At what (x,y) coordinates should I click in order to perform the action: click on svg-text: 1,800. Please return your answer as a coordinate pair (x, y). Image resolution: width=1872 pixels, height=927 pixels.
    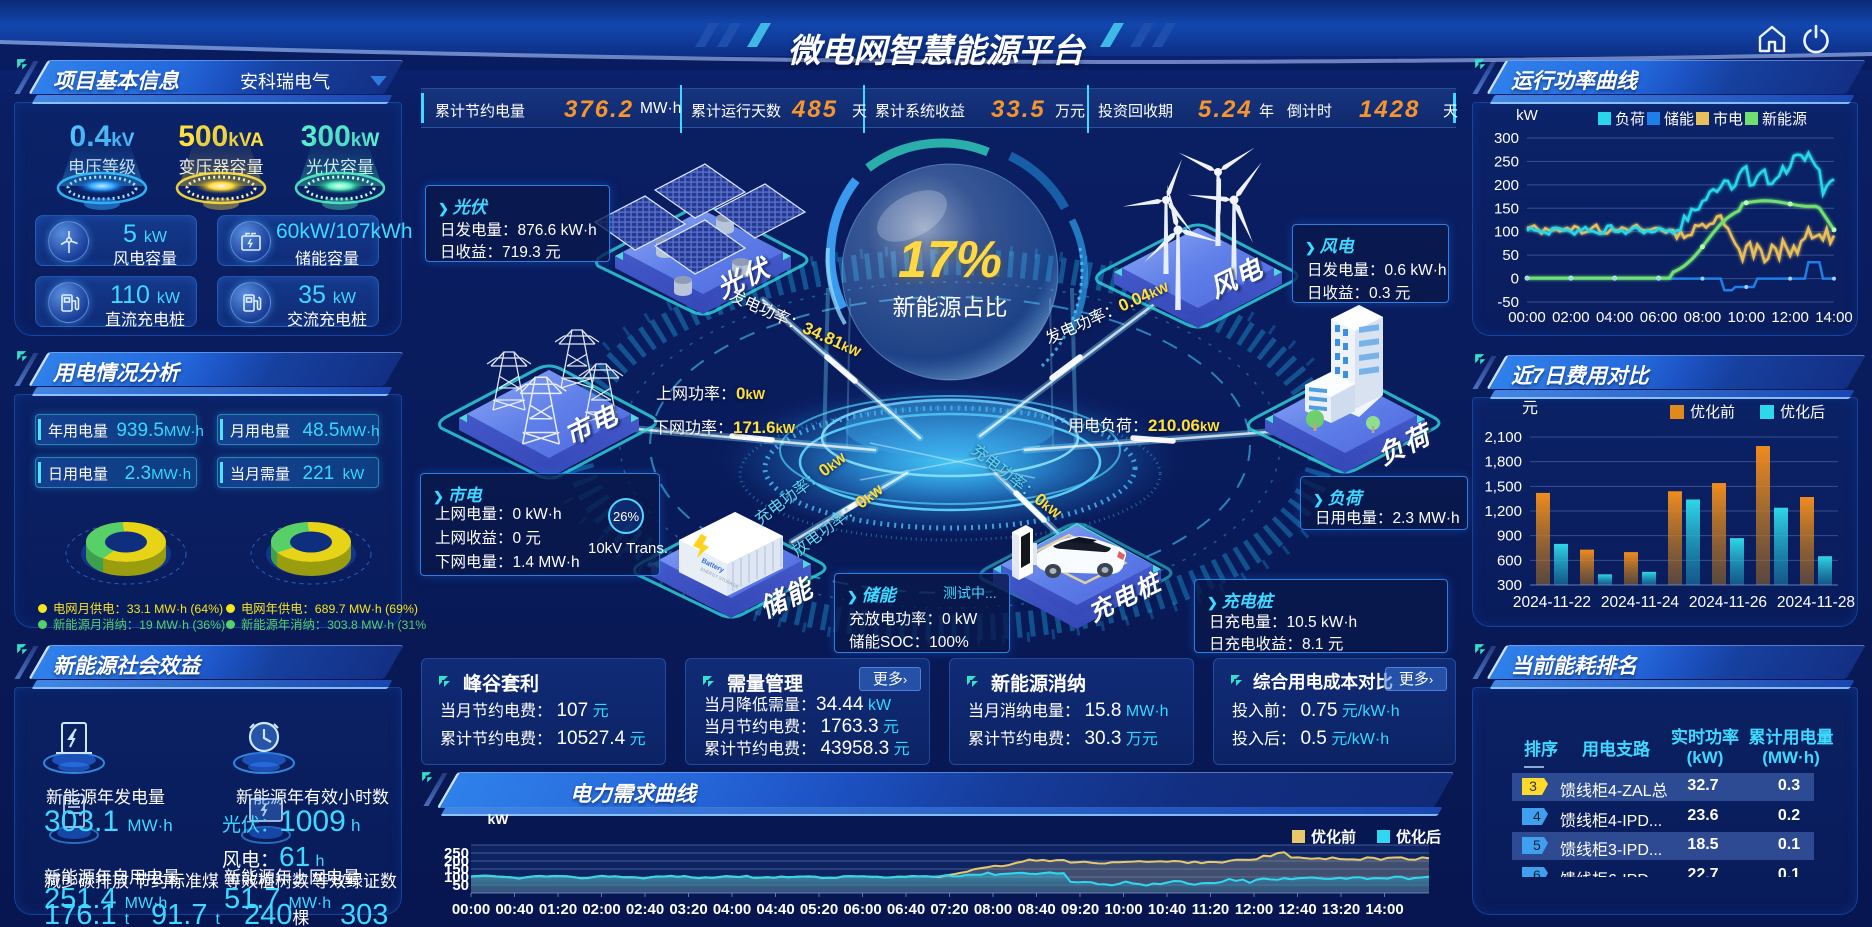
    Looking at the image, I should click on (1503, 462).